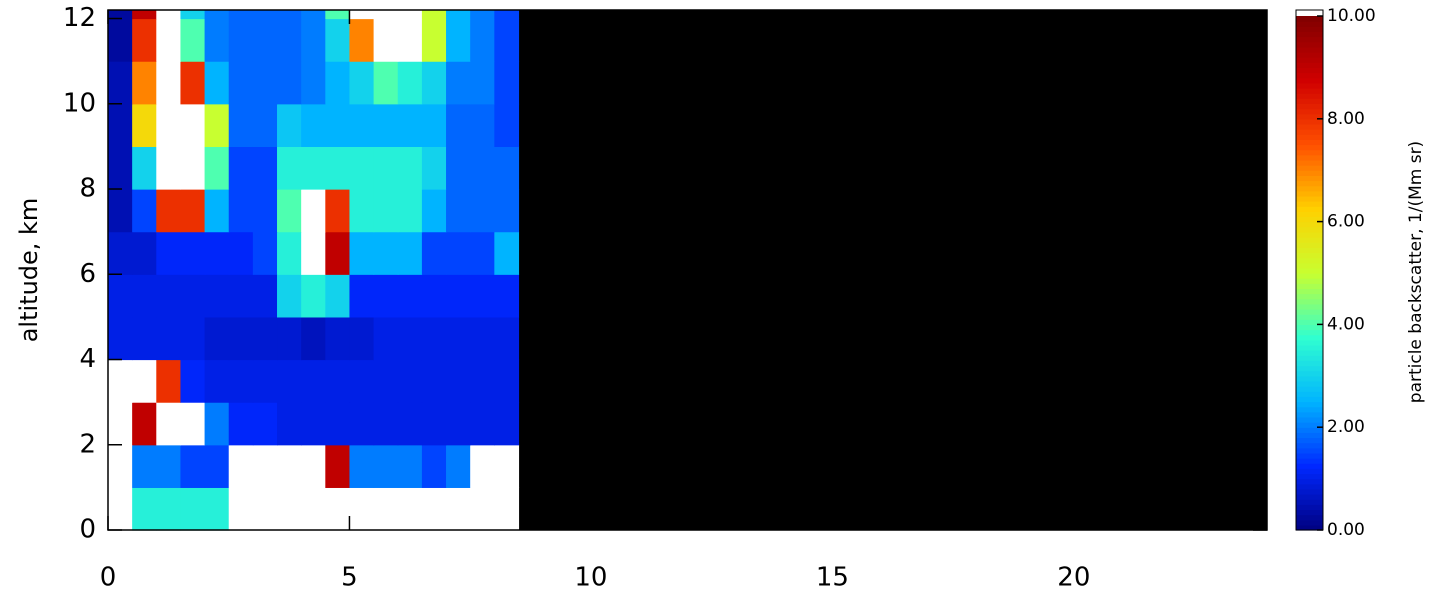  I want to click on colorbar-tick-label: 0.00, so click(1346, 530).